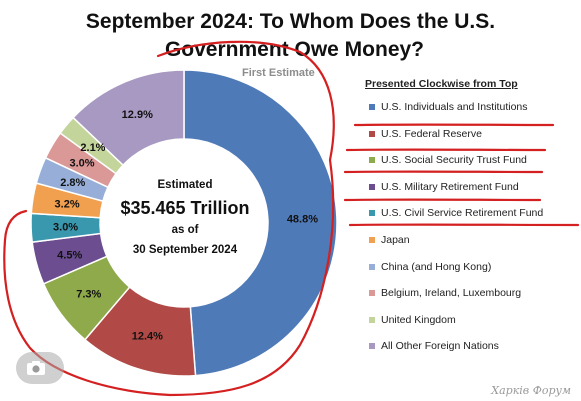 This screenshot has height=401, width=581. Describe the element at coordinates (185, 208) in the screenshot. I see `center-total: $35.465 Trillion` at that location.